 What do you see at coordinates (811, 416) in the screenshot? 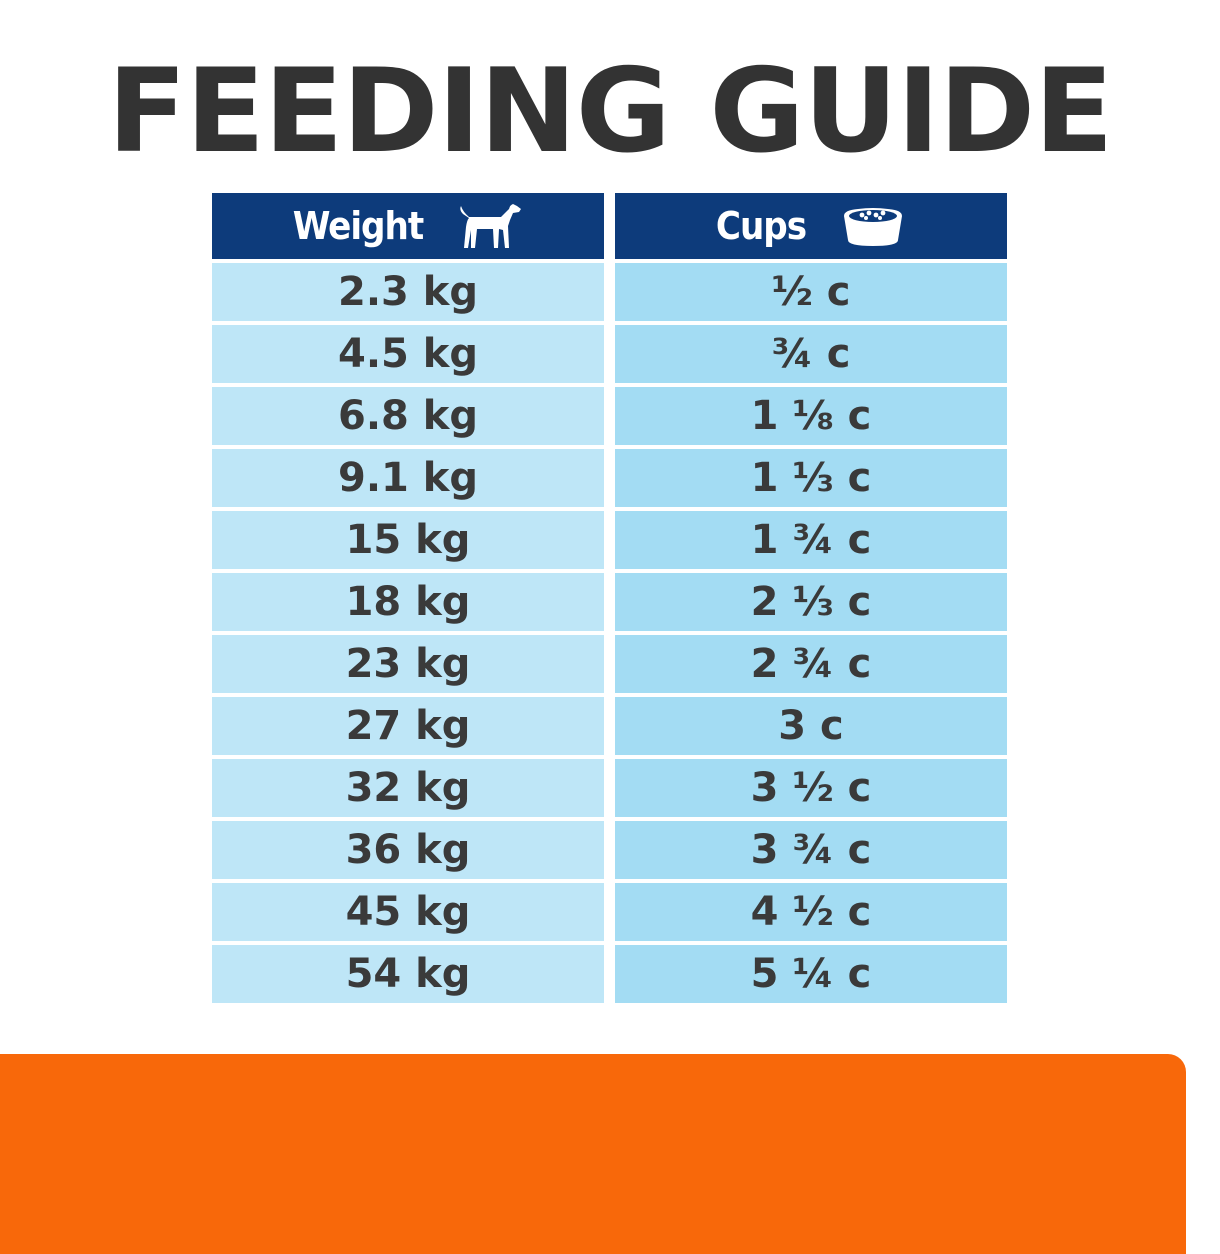
I see `cups-cell: 1 ⅛ c` at bounding box center [811, 416].